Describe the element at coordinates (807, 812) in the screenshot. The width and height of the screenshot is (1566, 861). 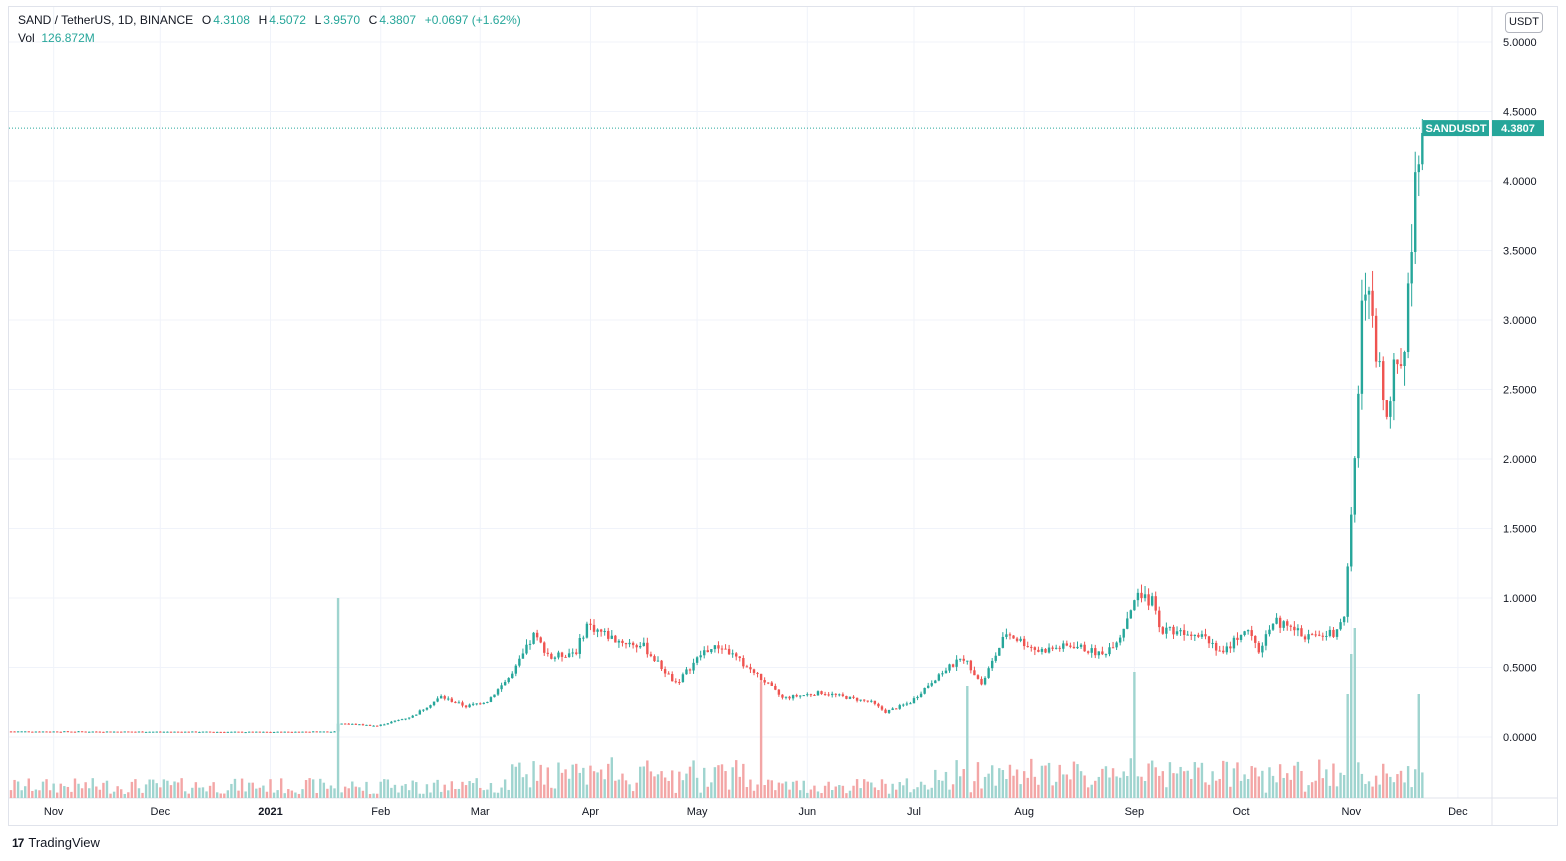
I see `x-tick-label: Jun` at that location.